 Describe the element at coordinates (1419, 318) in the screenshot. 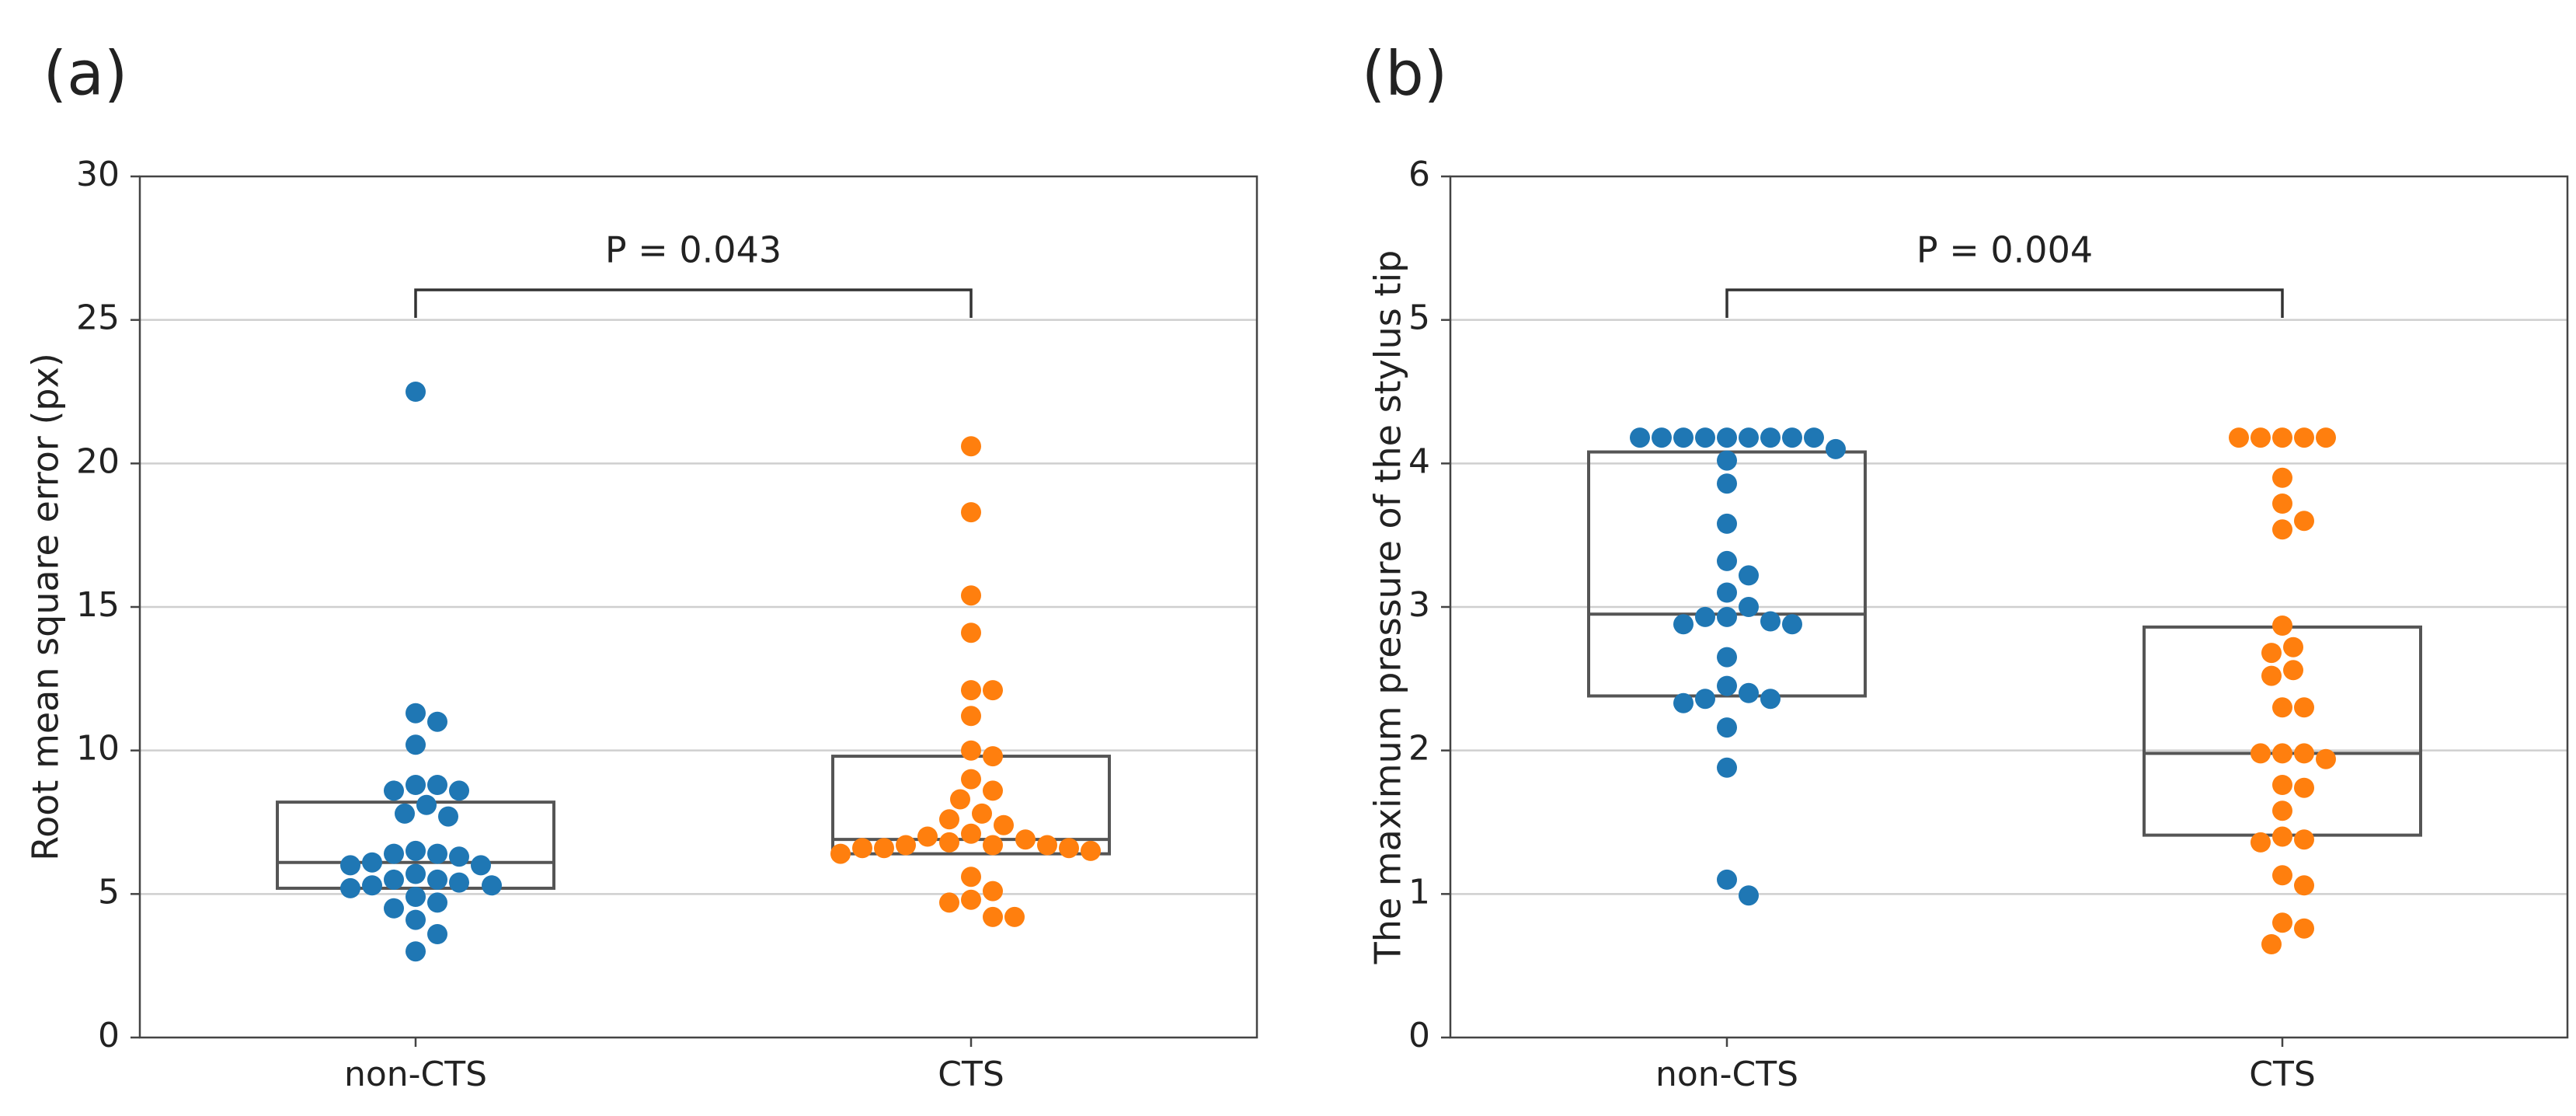

I see `panel-b-ytick-label: 5` at that location.